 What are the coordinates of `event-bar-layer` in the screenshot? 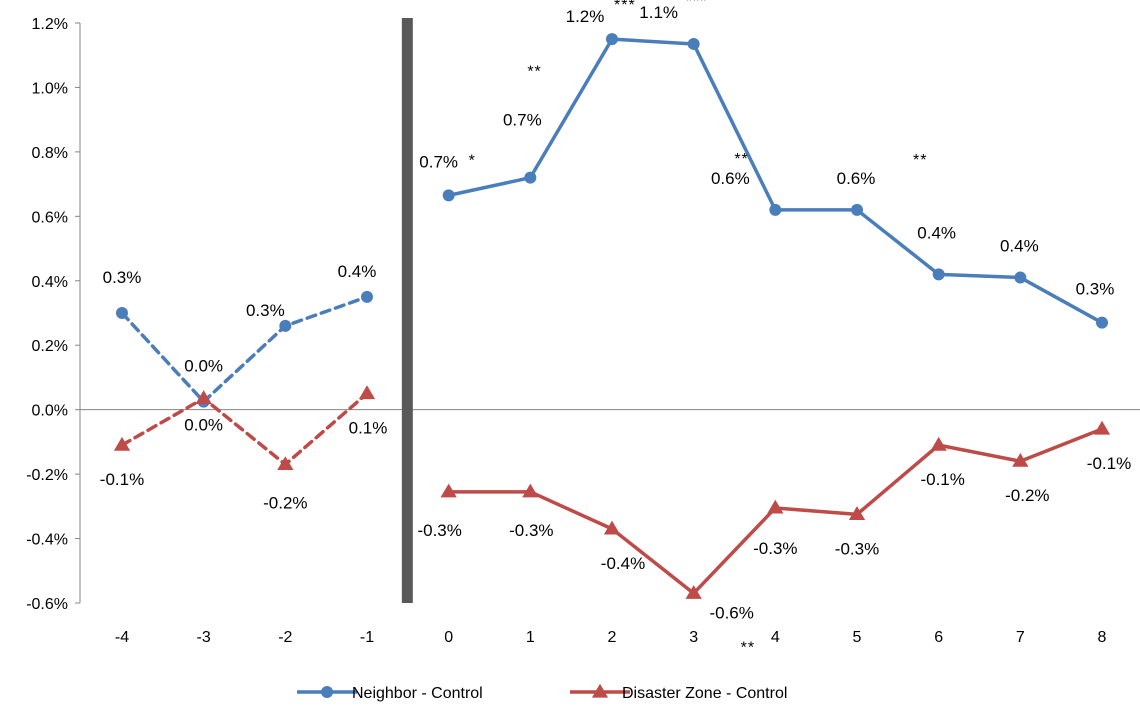 It's located at (407, 310).